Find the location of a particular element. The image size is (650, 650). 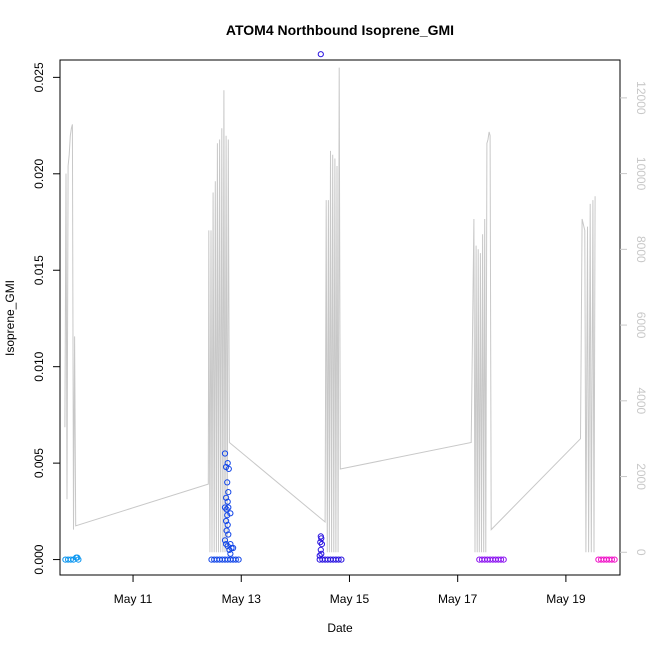

x-tick-label: May 15 is located at coordinates (350, 599).